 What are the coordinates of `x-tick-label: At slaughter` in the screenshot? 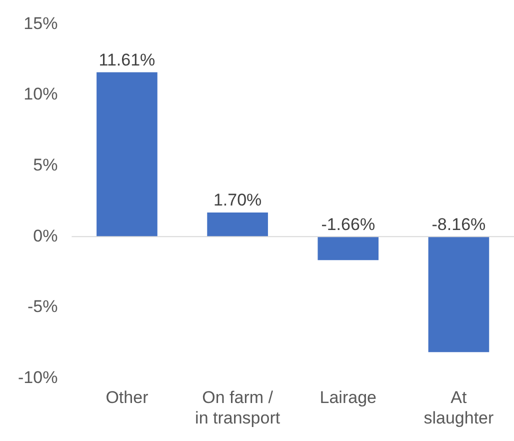 It's located at (459, 408).